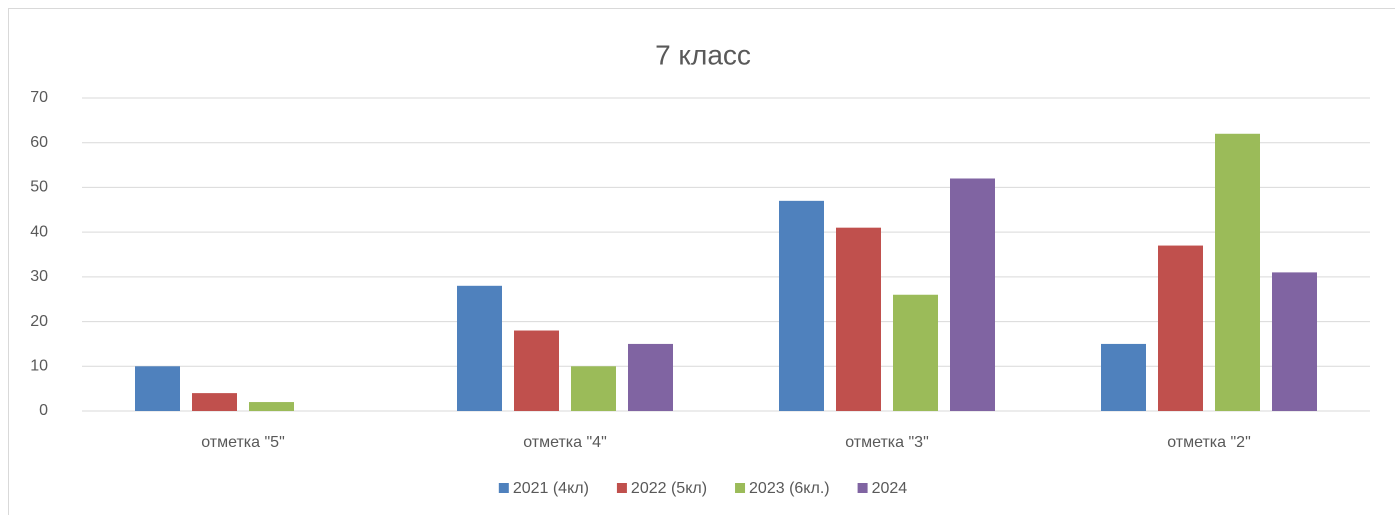 Image resolution: width=1395 pixels, height=515 pixels. Describe the element at coordinates (551, 488) in the screenshot. I see `legend-label: 2021 (4кл)` at that location.